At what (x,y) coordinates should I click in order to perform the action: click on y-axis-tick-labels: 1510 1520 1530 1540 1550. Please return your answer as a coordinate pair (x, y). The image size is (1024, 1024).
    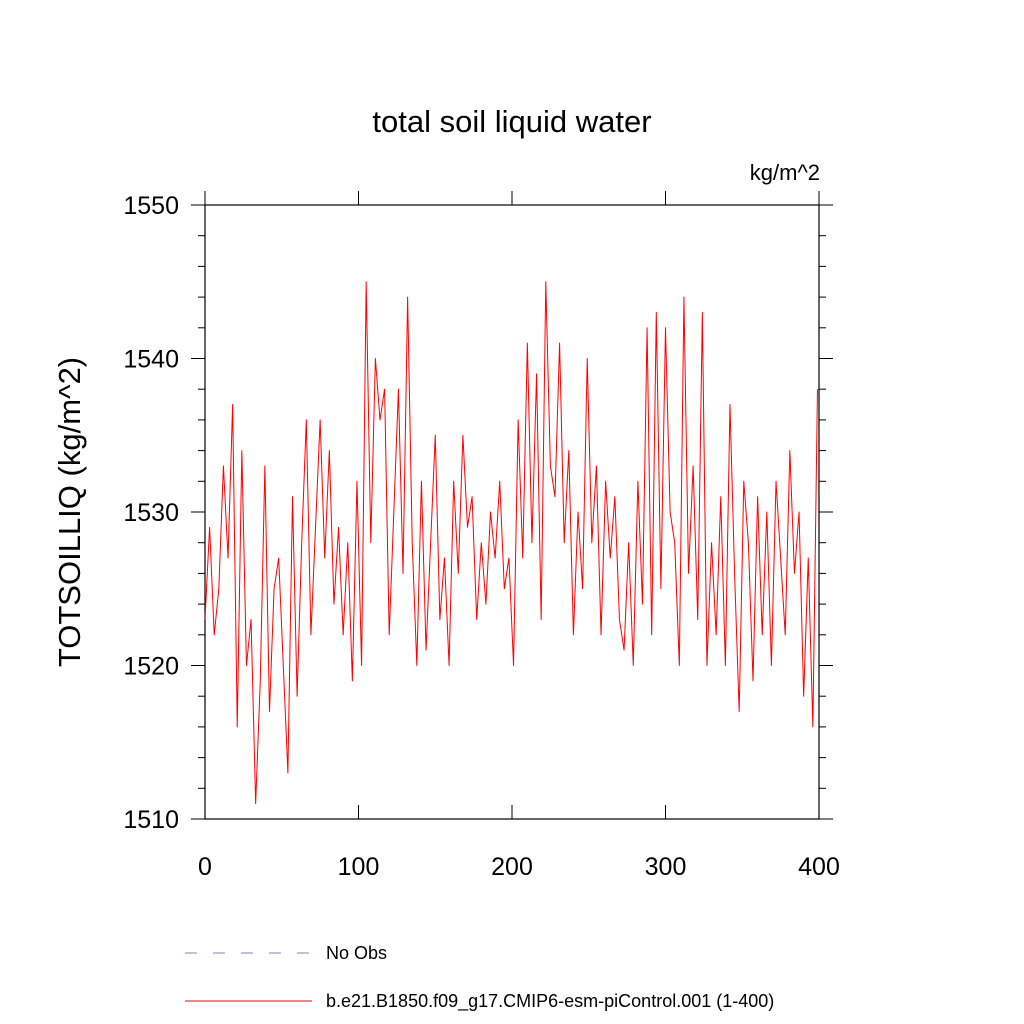
    Looking at the image, I should click on (151, 513).